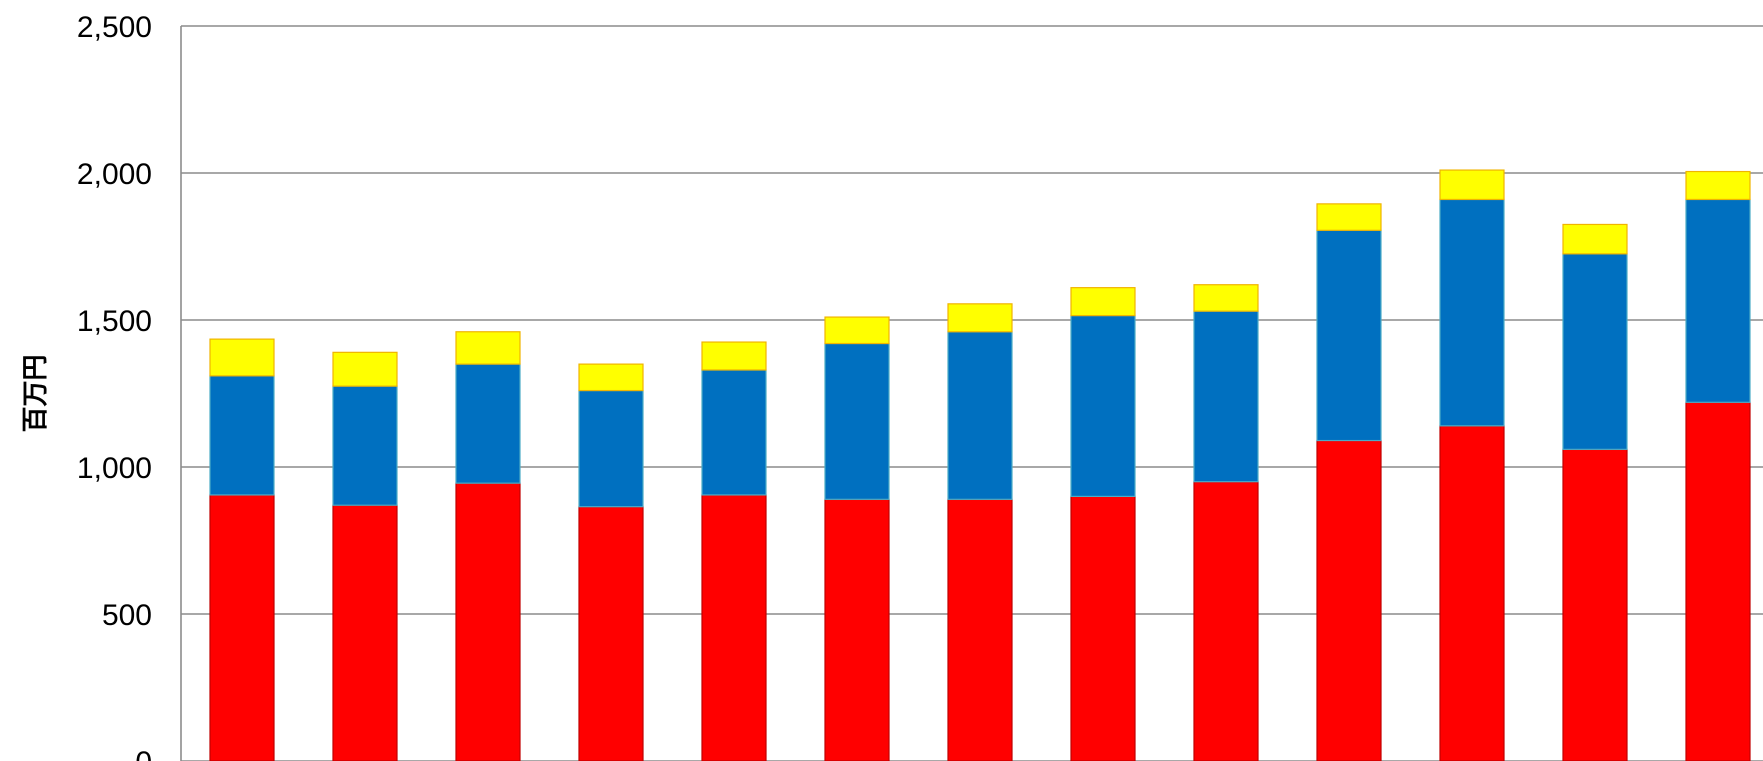 The height and width of the screenshot is (761, 1763). What do you see at coordinates (127, 615) in the screenshot?
I see `y-tick-label: 500` at bounding box center [127, 615].